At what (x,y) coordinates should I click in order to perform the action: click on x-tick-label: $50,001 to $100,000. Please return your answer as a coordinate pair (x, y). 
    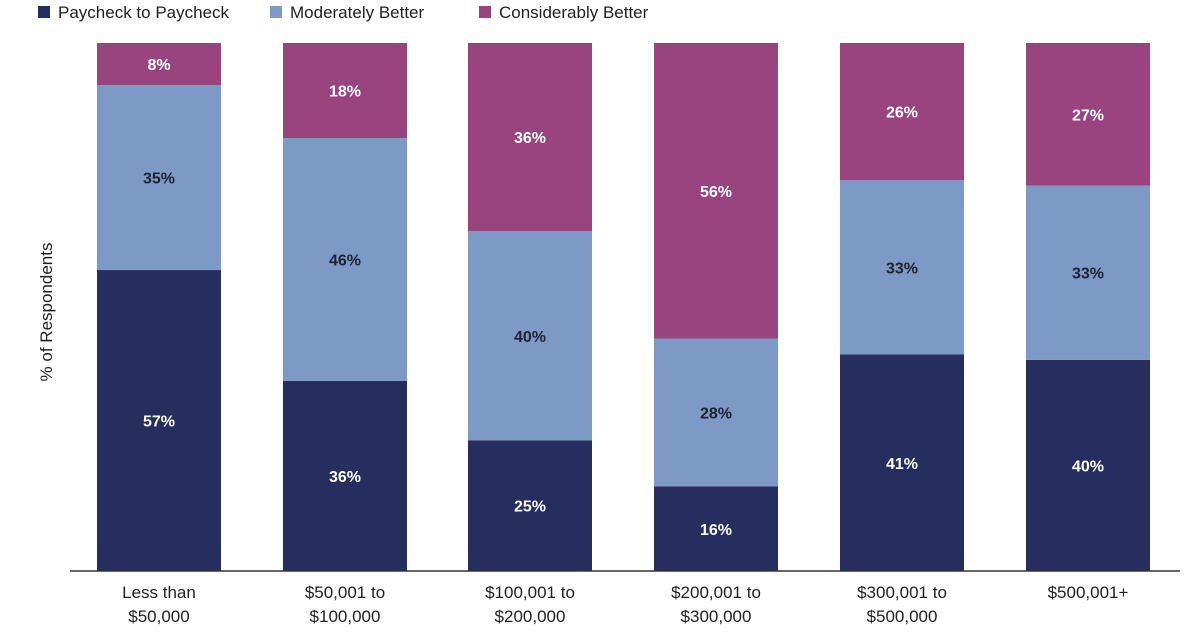
    Looking at the image, I should click on (345, 604).